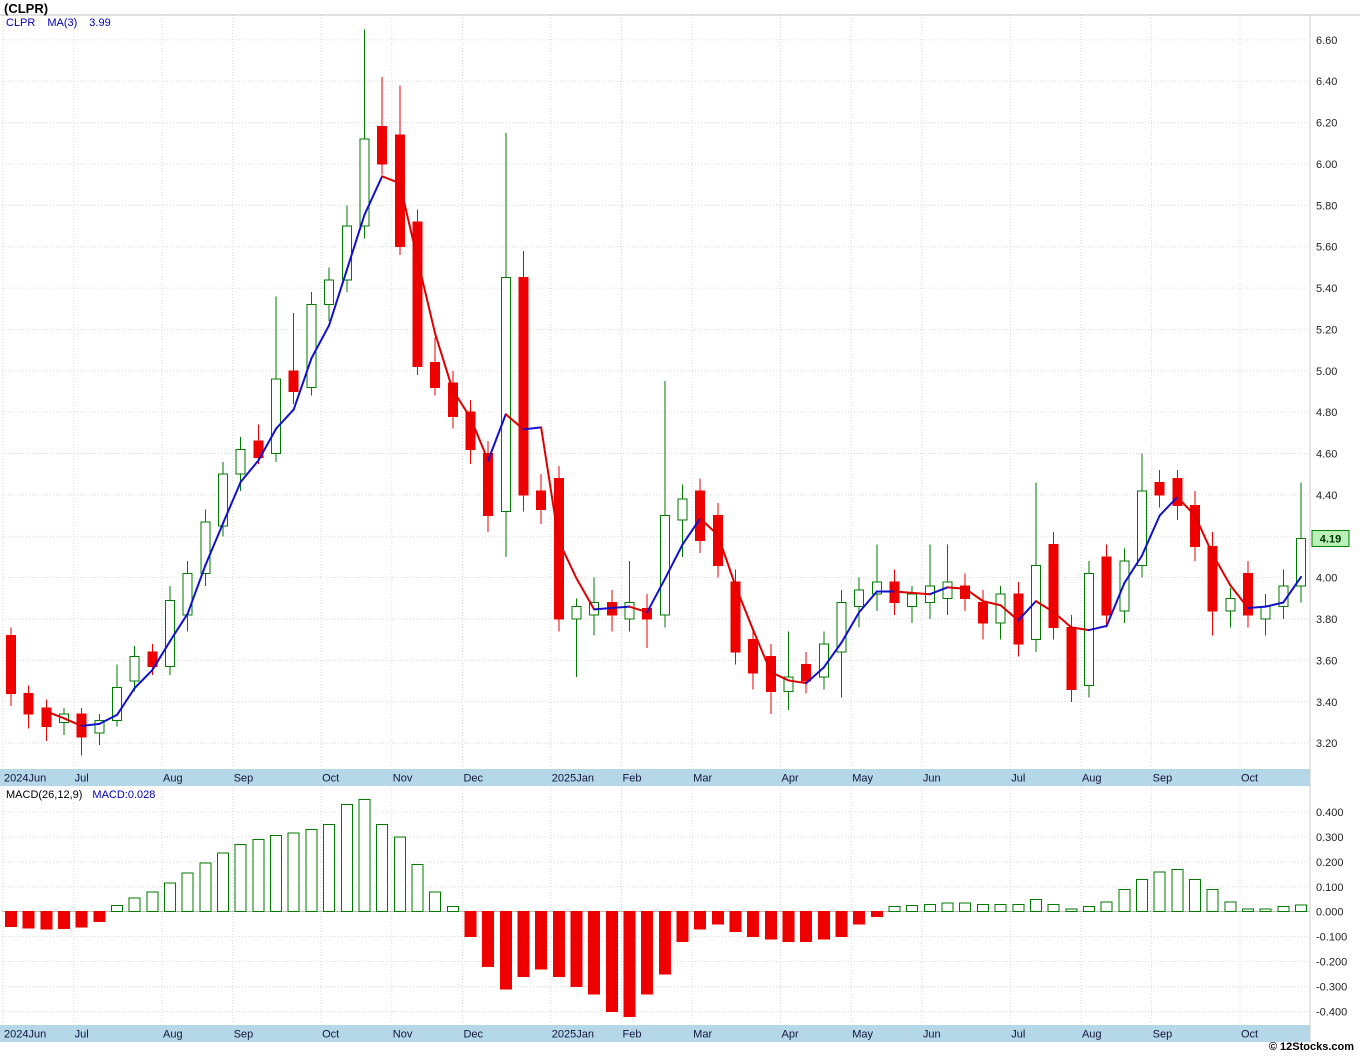 This screenshot has height=1056, width=1360. I want to click on price-tick-label: 4.40, so click(1326, 496).